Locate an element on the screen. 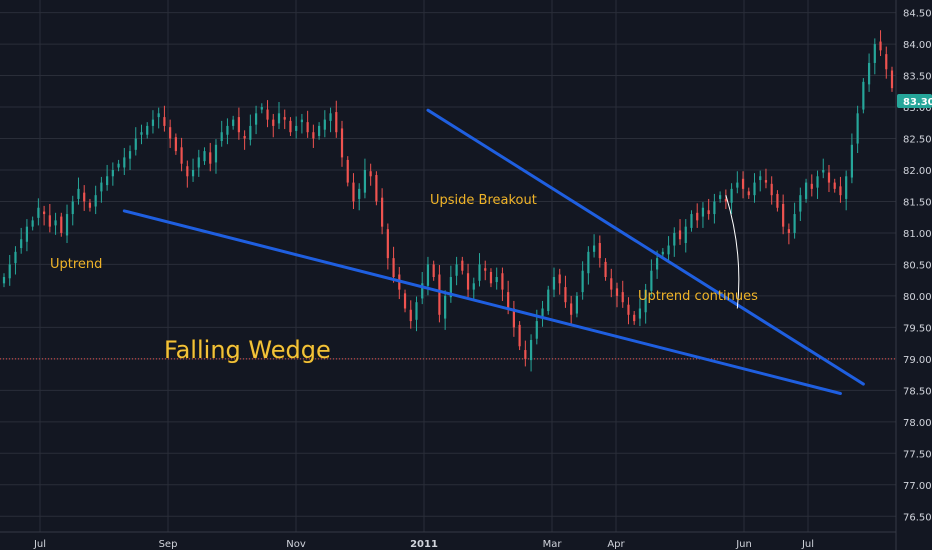  x-tick-label: 2011 is located at coordinates (424, 544).